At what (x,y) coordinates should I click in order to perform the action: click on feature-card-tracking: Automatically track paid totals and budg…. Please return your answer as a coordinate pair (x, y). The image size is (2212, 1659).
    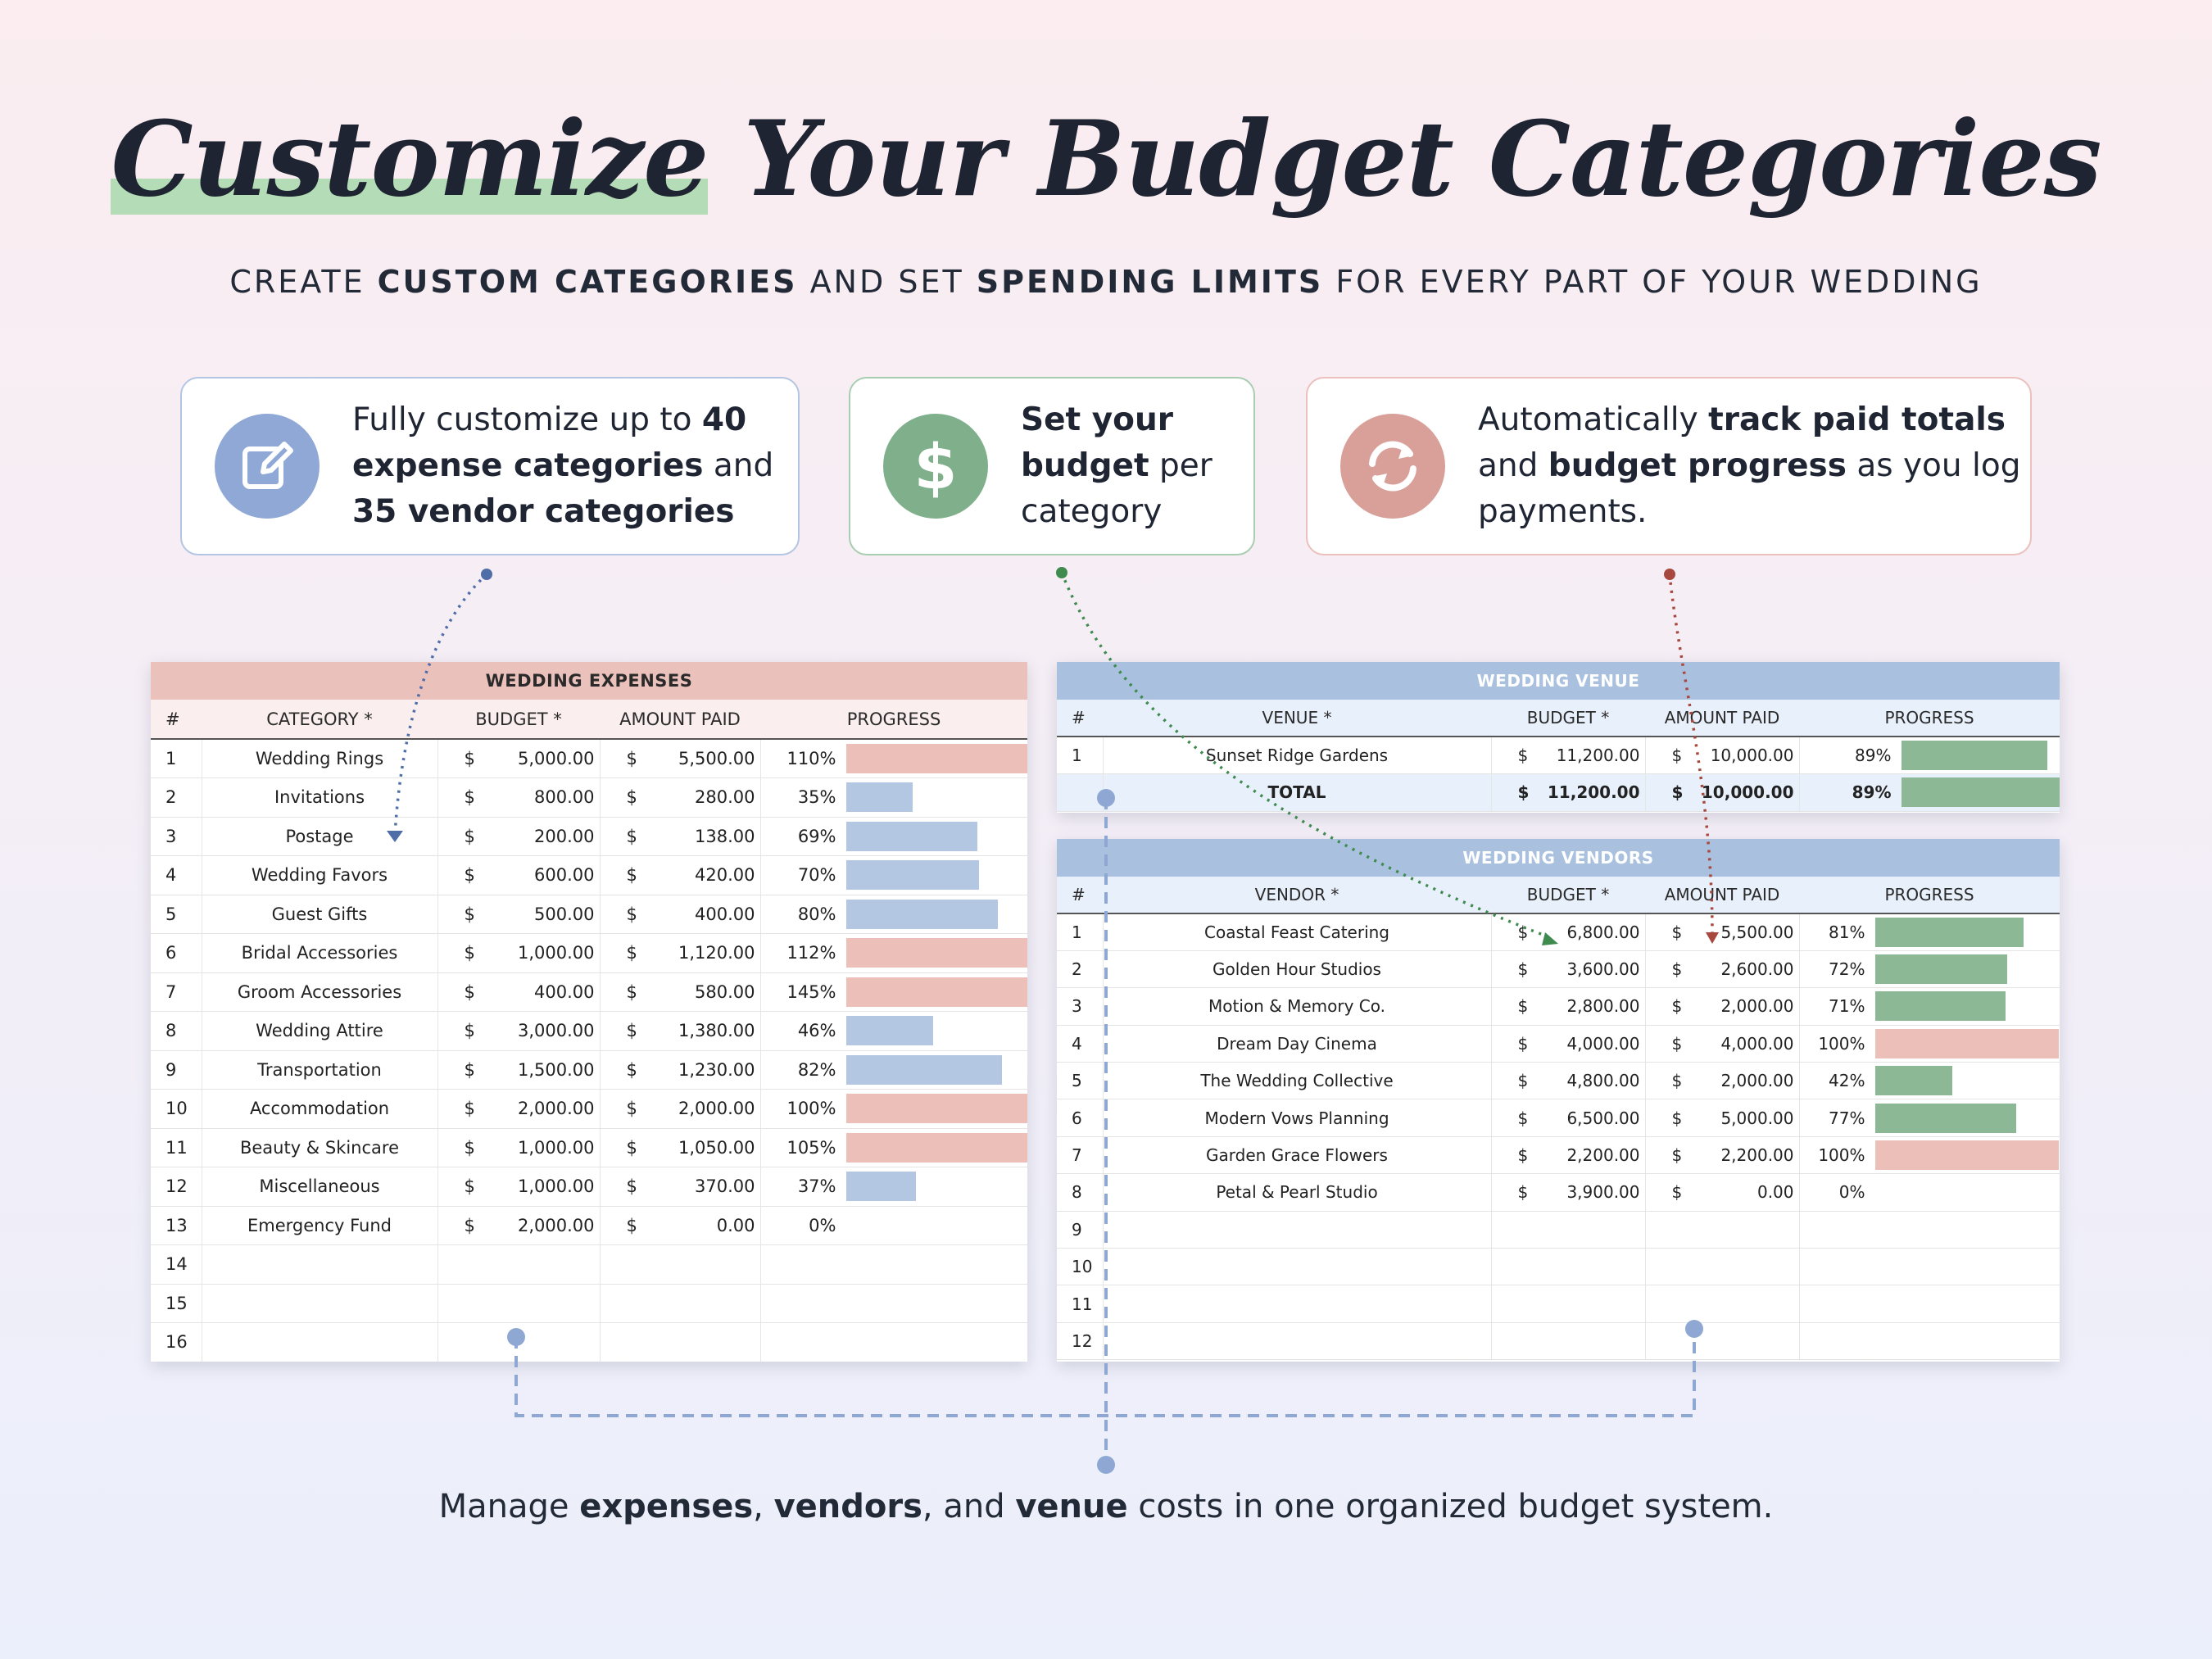
    Looking at the image, I should click on (1669, 466).